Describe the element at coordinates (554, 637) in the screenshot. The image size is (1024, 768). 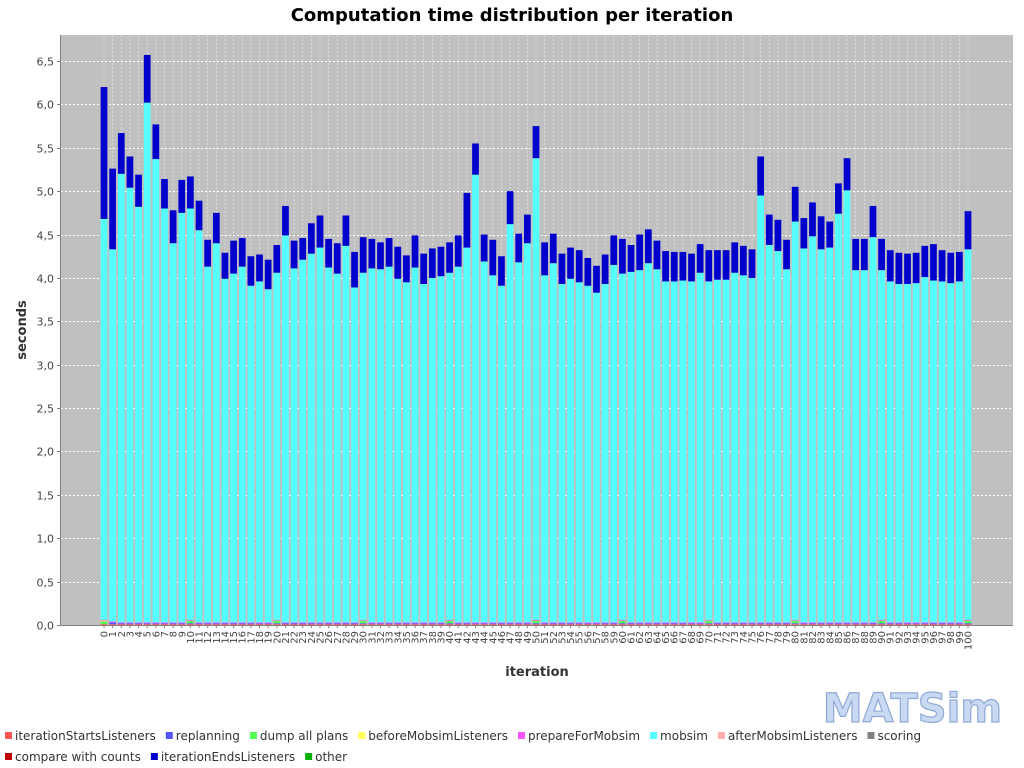
I see `x-tick-label: 52` at that location.